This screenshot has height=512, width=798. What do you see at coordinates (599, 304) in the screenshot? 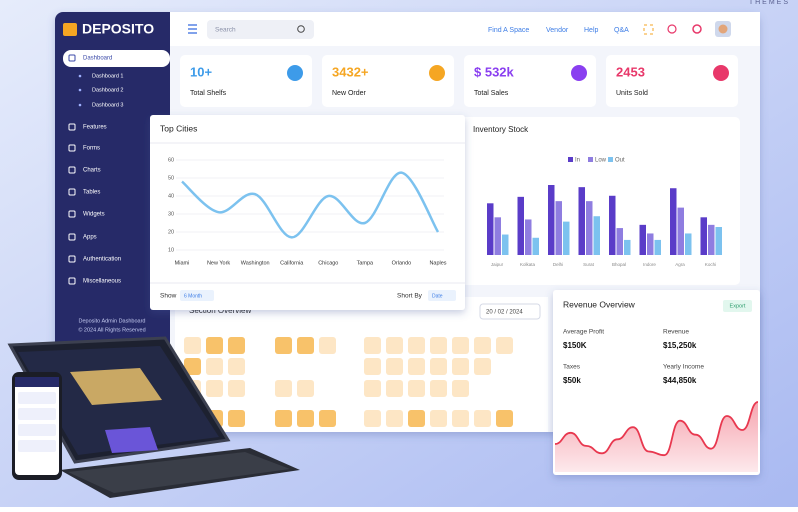
I see `card-title: Revenue Overview` at bounding box center [599, 304].